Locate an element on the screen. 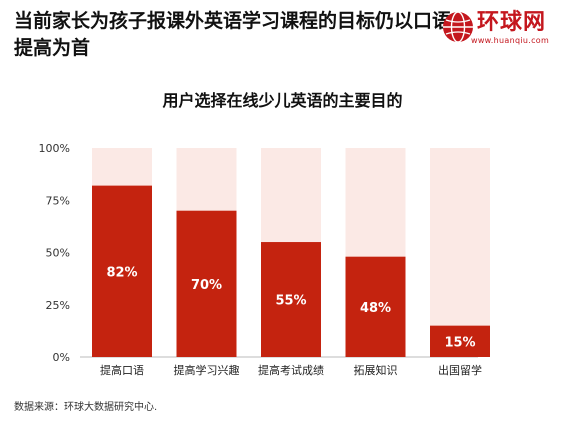 The height and width of the screenshot is (421, 565). headline: 当前家长为孩子报课外英语学习课程的目标仍以口语提高为首 is located at coordinates (233, 34).